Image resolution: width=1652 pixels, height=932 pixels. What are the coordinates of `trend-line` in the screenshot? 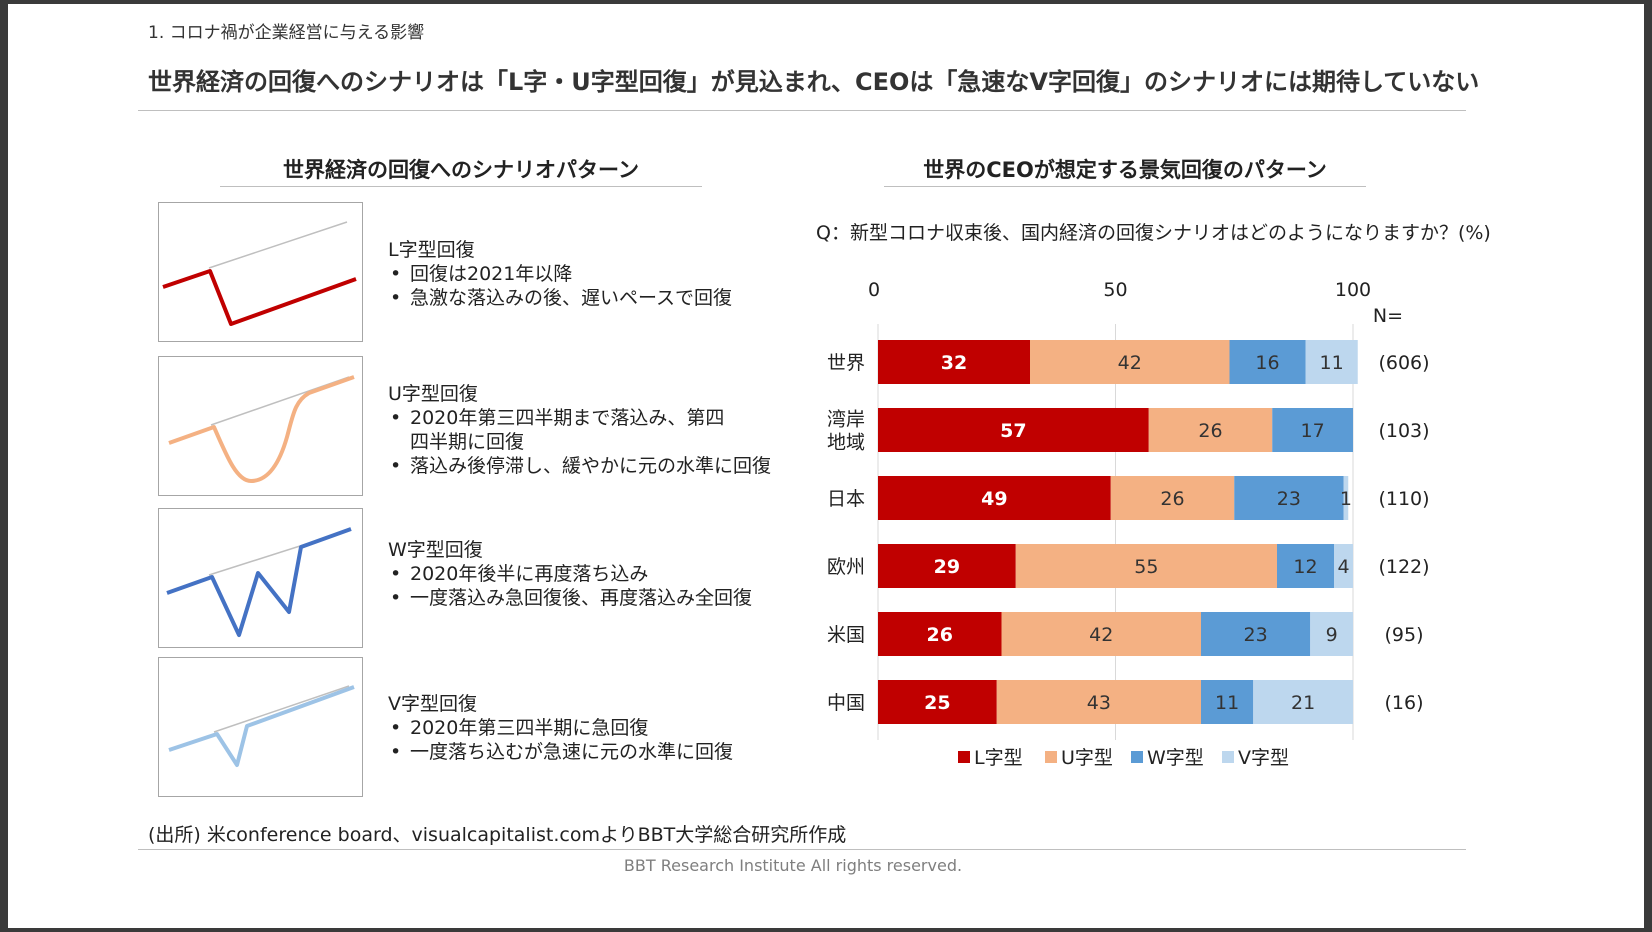 It's located at (281, 709).